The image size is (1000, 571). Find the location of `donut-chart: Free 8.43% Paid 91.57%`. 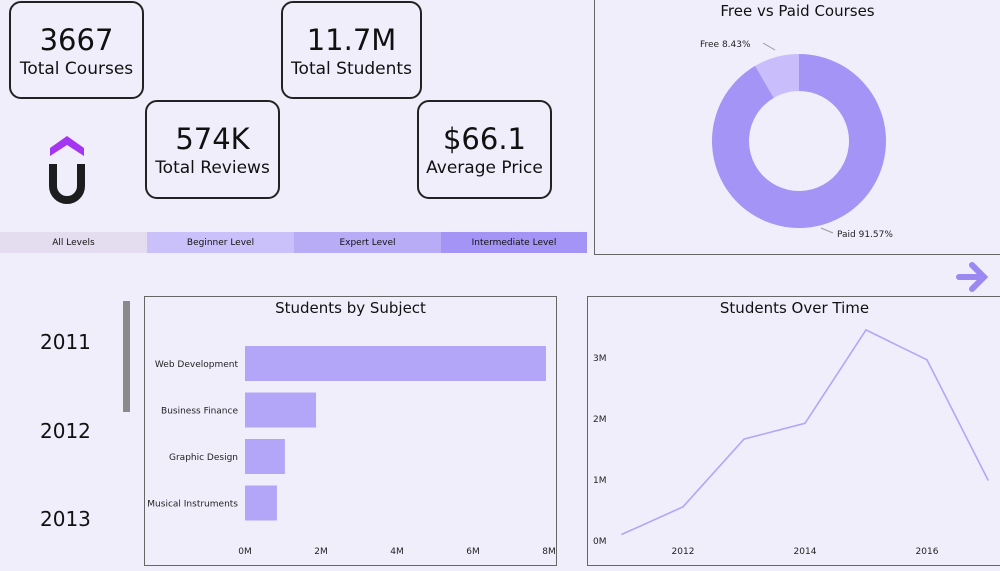

donut-chart: Free 8.43% Paid 91.57% is located at coordinates (796, 140).